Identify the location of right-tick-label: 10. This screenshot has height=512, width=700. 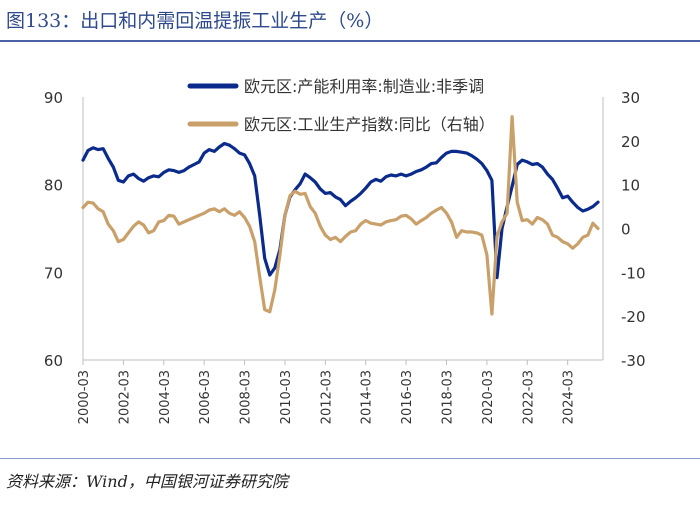
(630, 186).